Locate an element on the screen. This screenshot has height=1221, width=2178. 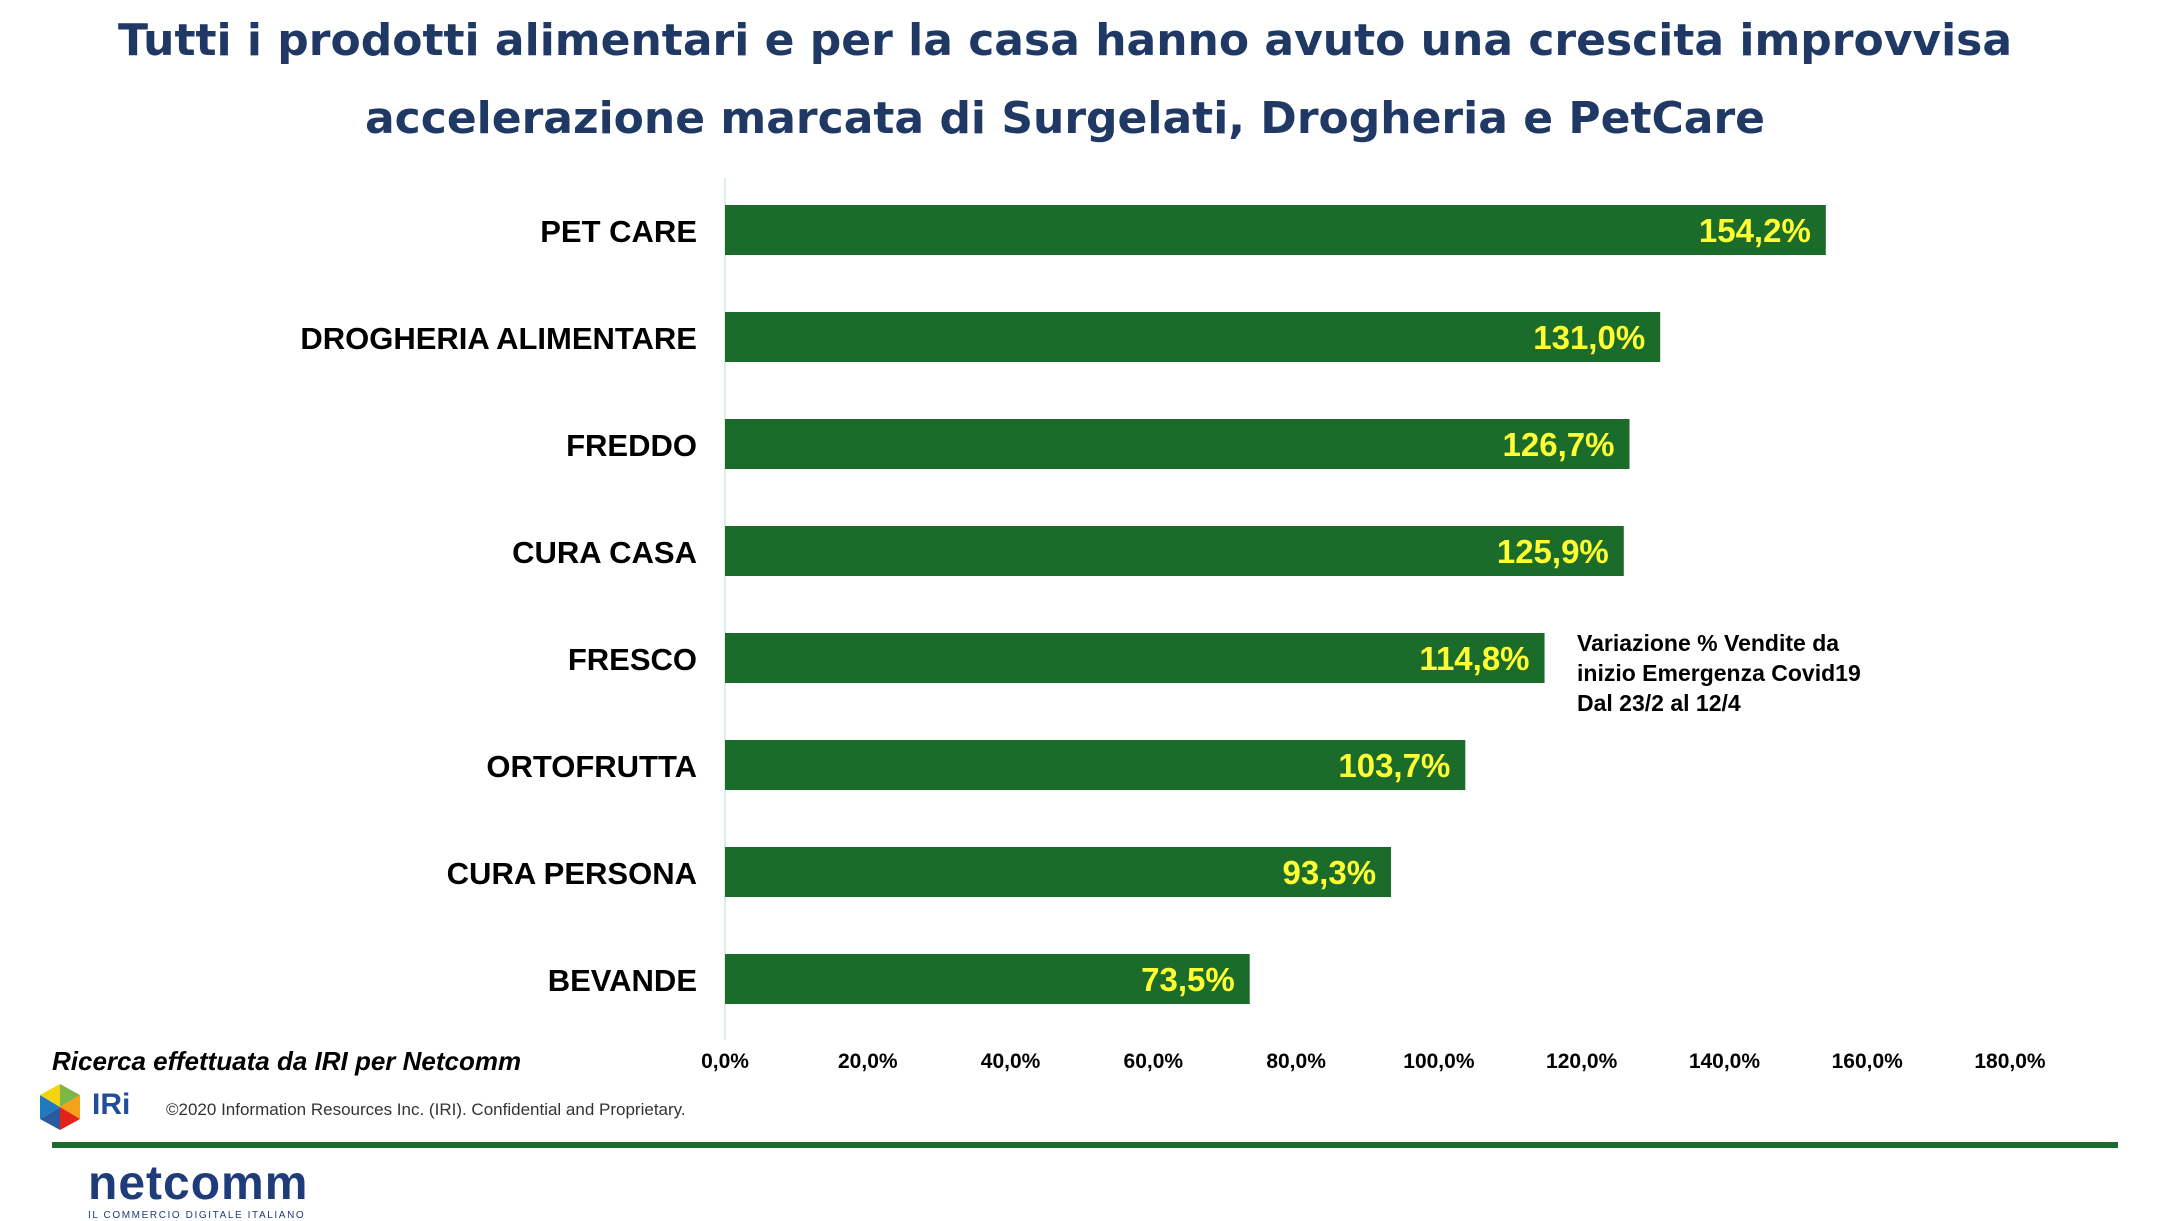
iri-logo-icon is located at coordinates (60, 1107).